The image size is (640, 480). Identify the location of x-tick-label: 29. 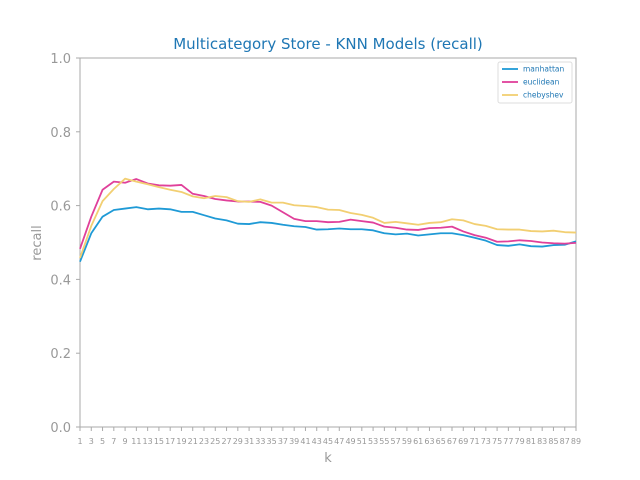
(238, 441).